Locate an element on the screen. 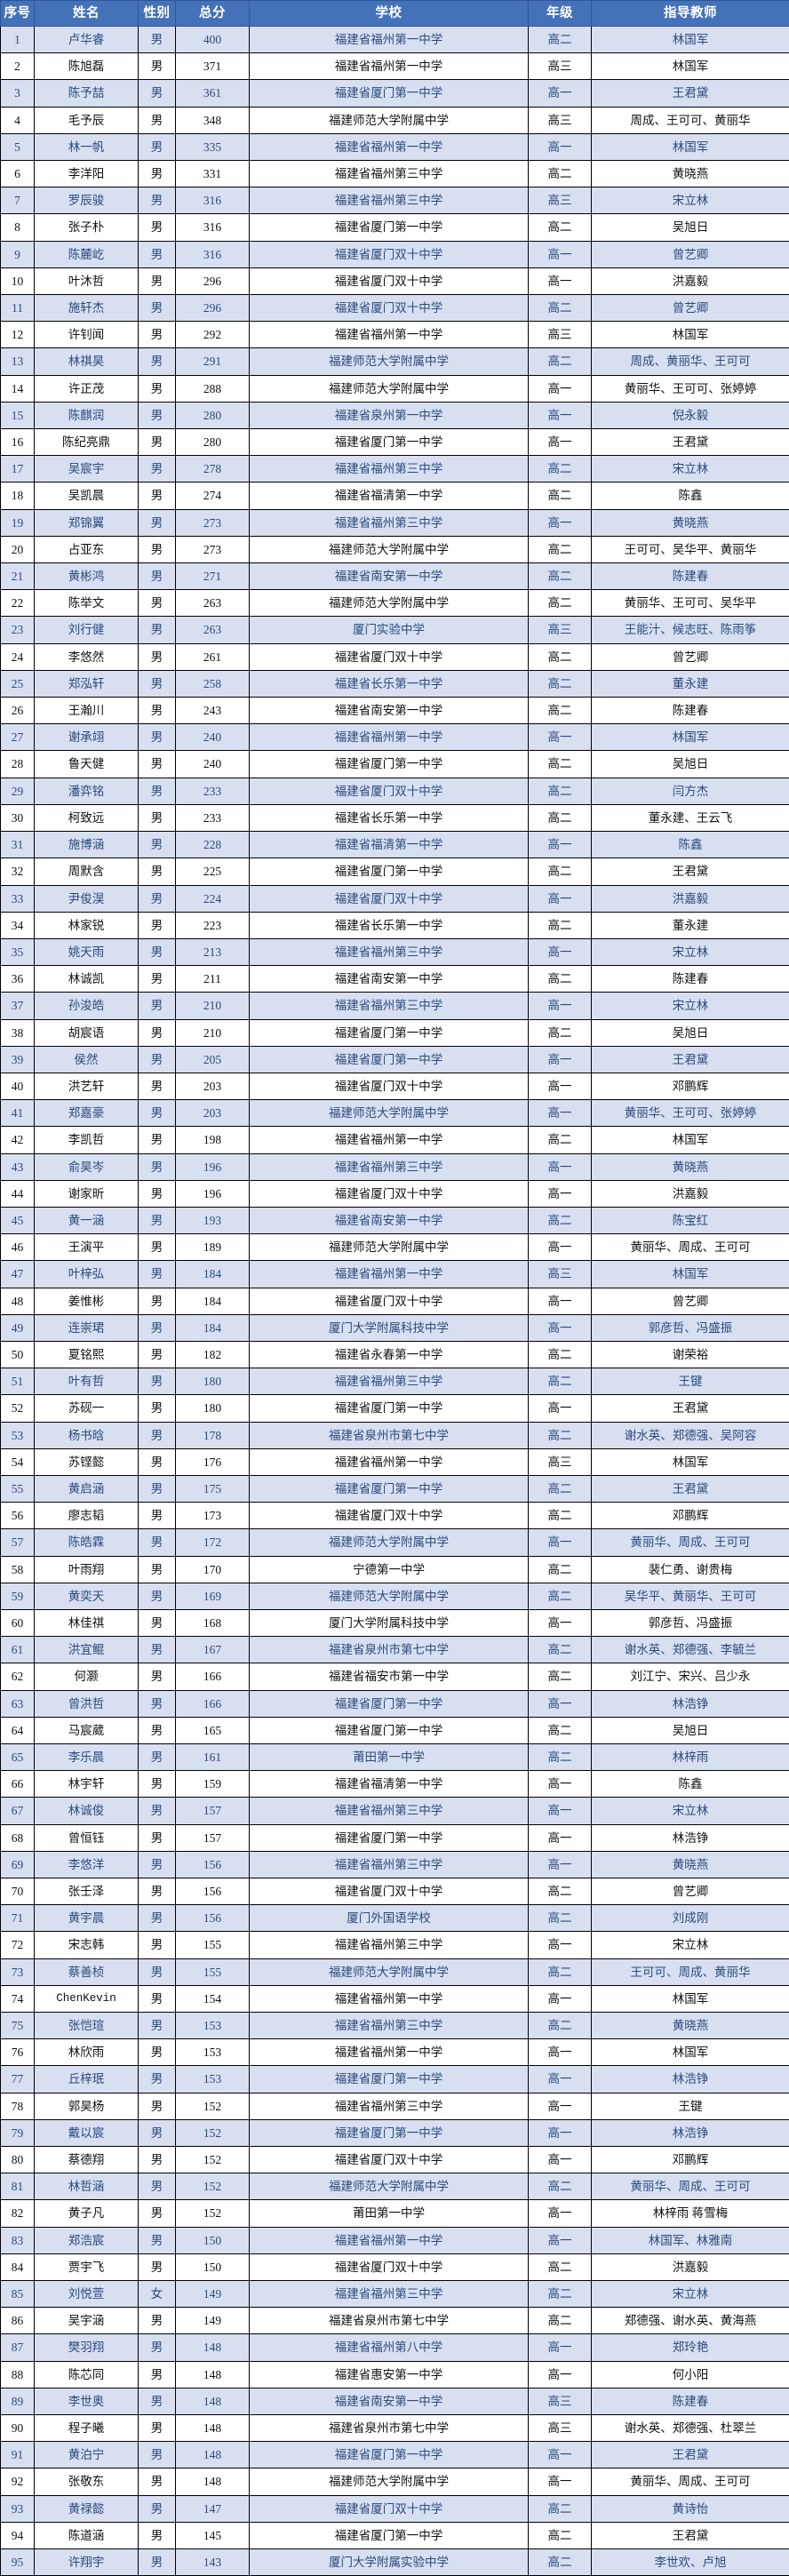  column-header-rank: 序号 is located at coordinates (18, 14).